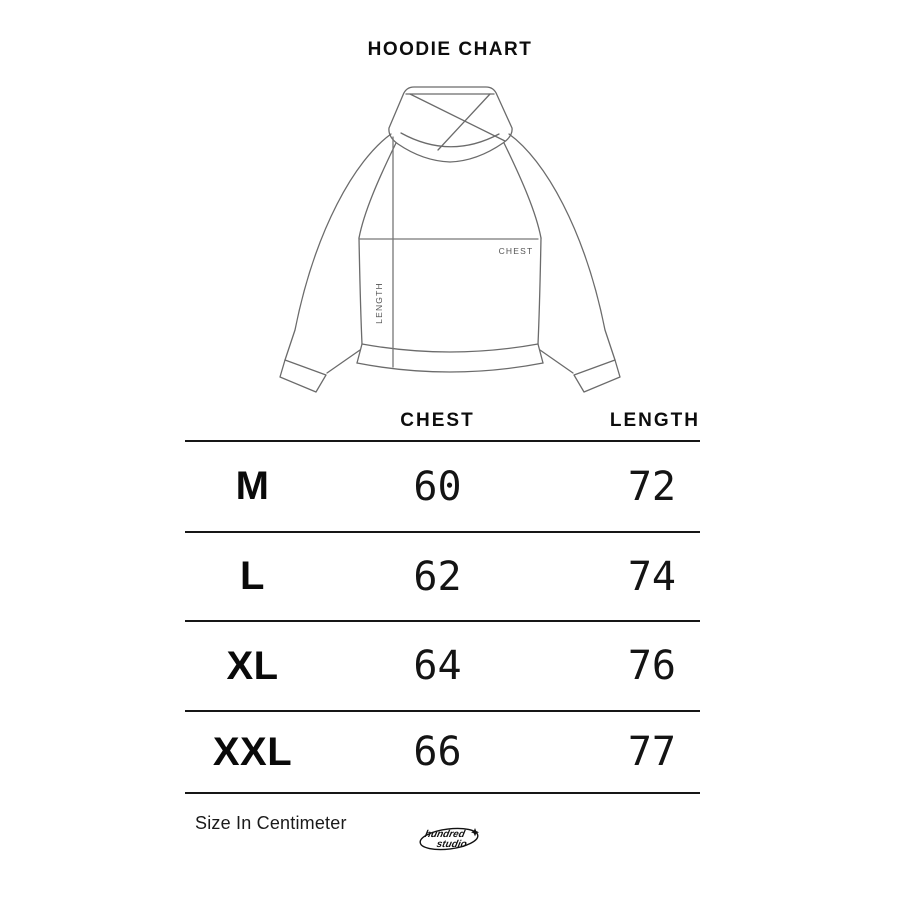 This screenshot has width=900, height=900. Describe the element at coordinates (437, 486) in the screenshot. I see `chest-value: 60` at that location.